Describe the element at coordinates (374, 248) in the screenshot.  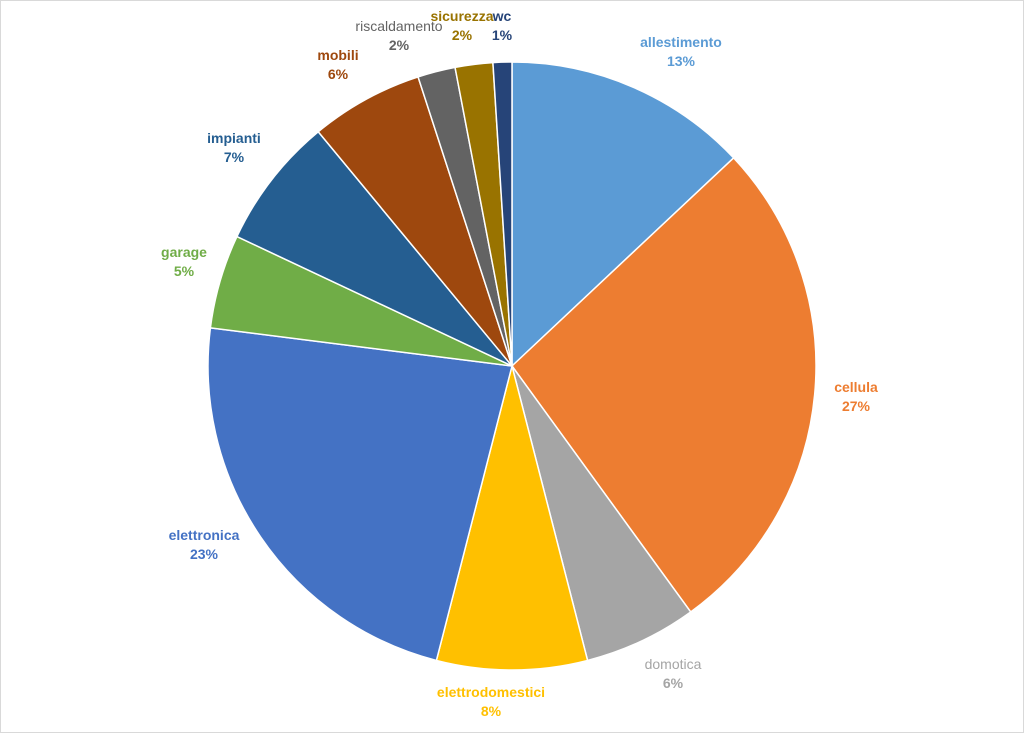
I see `pie-slice-impianti` at that location.